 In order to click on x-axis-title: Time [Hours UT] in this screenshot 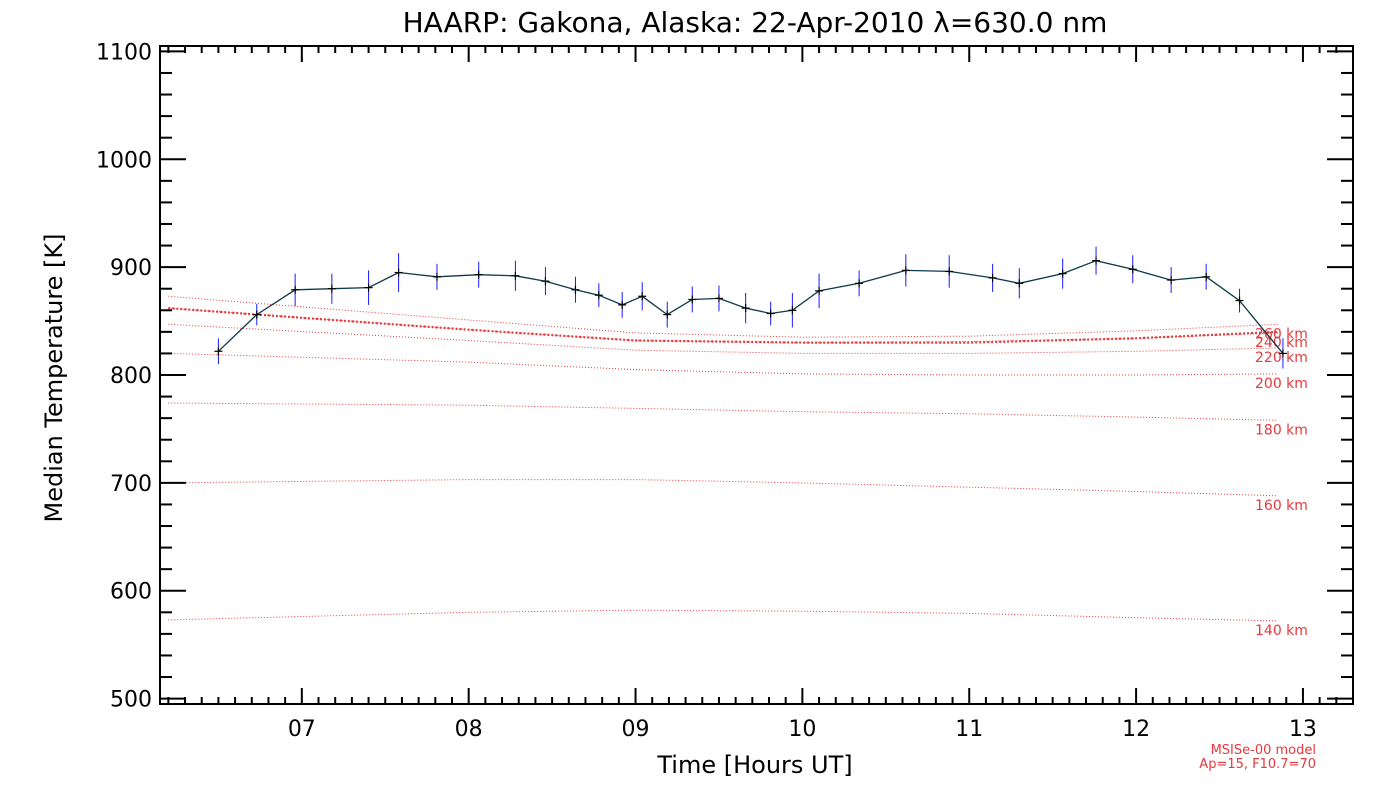, I will do `click(754, 765)`.